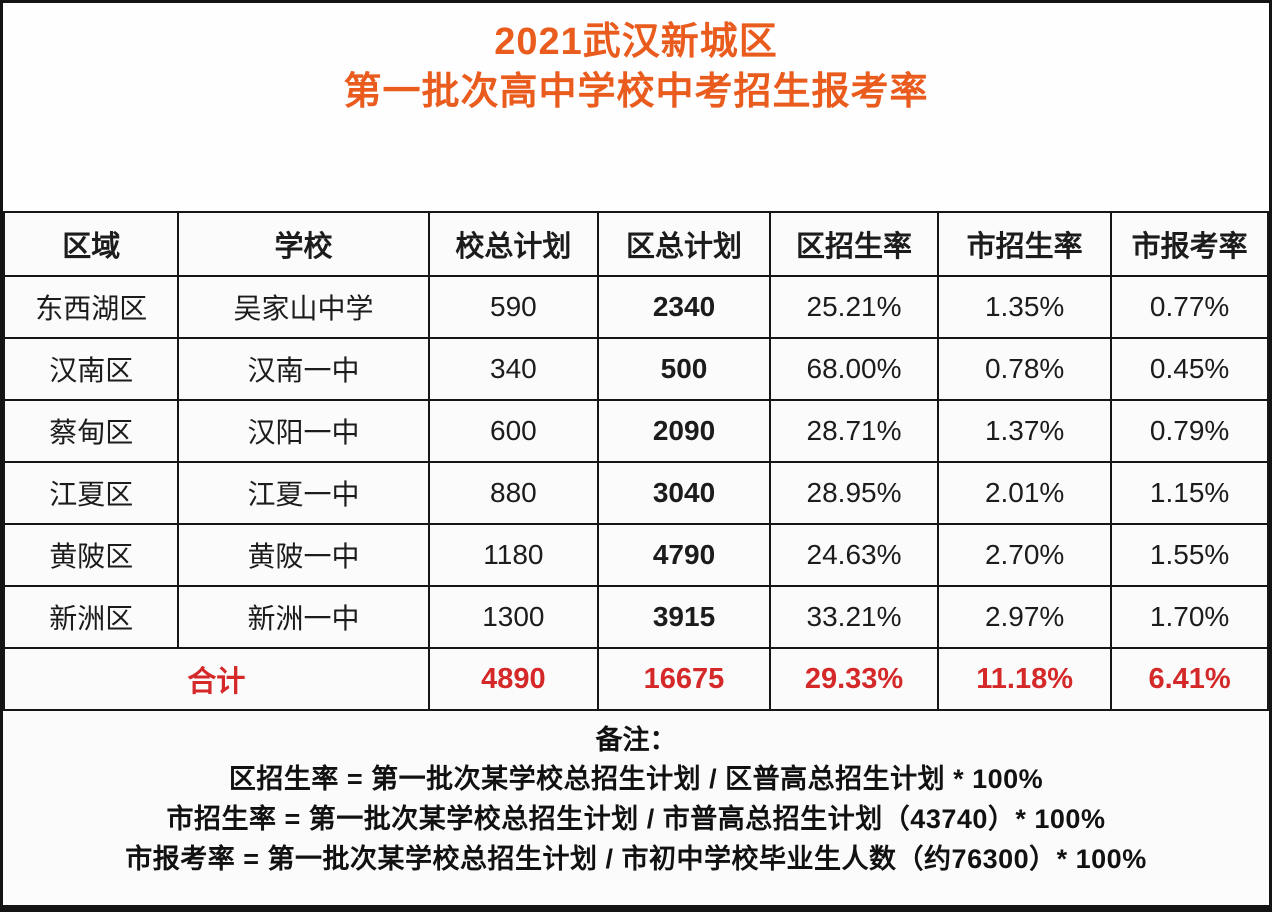 This screenshot has height=912, width=1272. Describe the element at coordinates (91, 555) in the screenshot. I see `table-cell: 黄陂区` at that location.